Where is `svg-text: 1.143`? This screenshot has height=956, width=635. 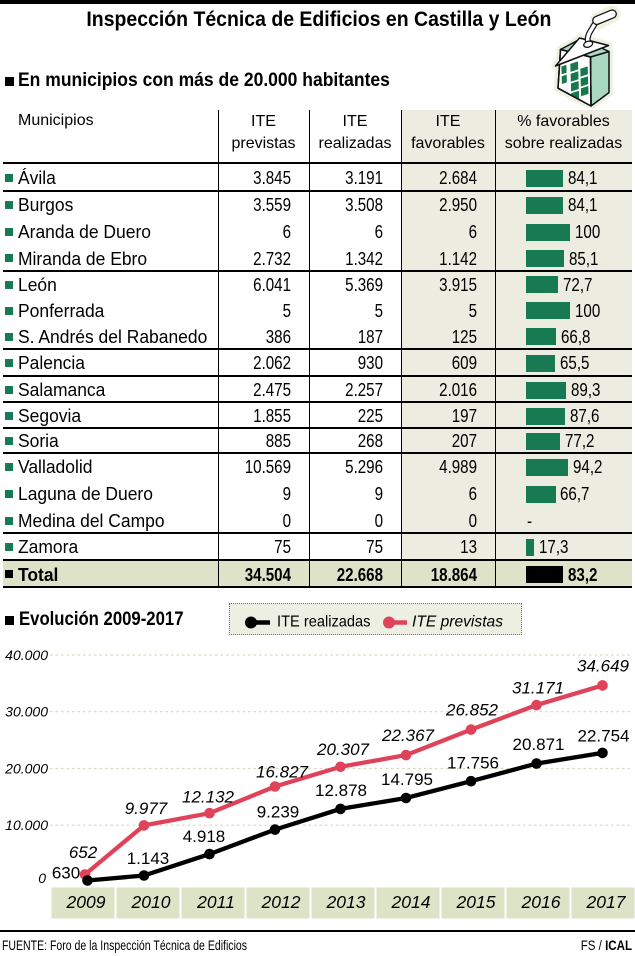
svg-text: 1.143 is located at coordinates (148, 858).